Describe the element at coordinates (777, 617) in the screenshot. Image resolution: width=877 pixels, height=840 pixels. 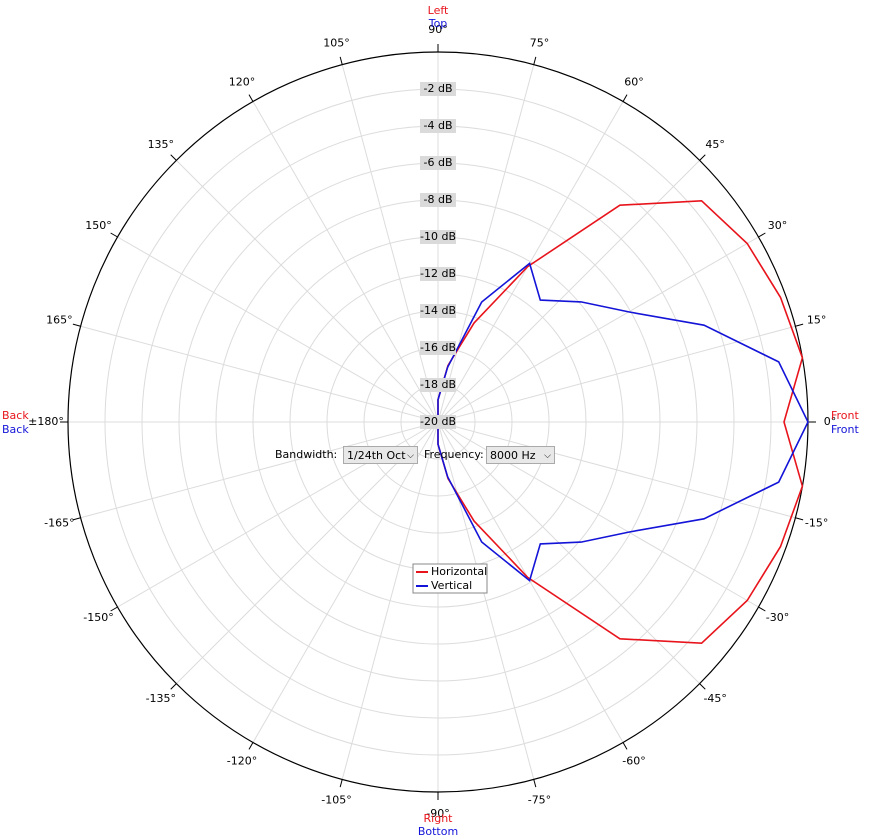
I see `angle-tick-label: -30°` at that location.